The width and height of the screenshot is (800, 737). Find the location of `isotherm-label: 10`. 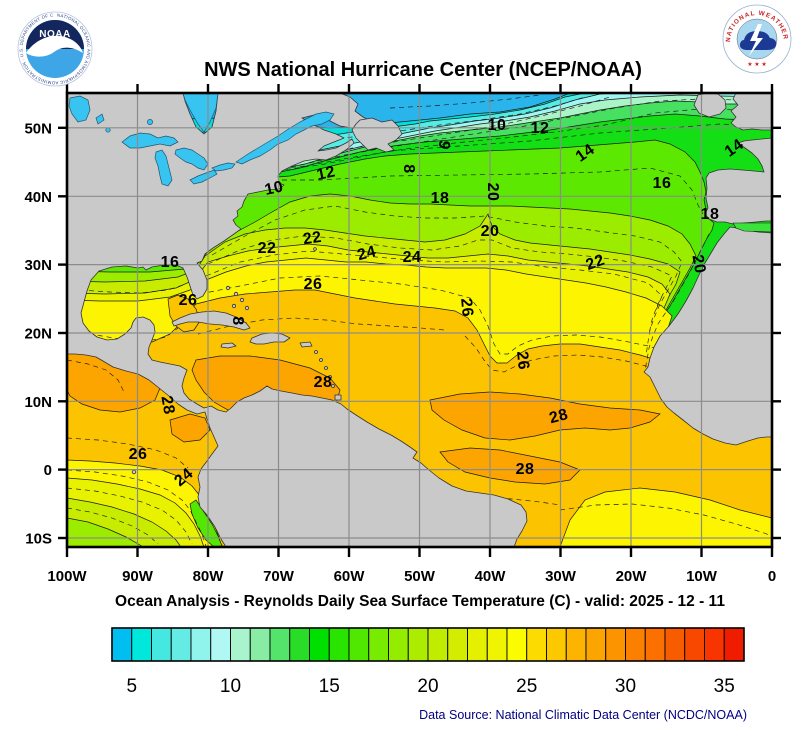

isotherm-label: 10 is located at coordinates (497, 125).